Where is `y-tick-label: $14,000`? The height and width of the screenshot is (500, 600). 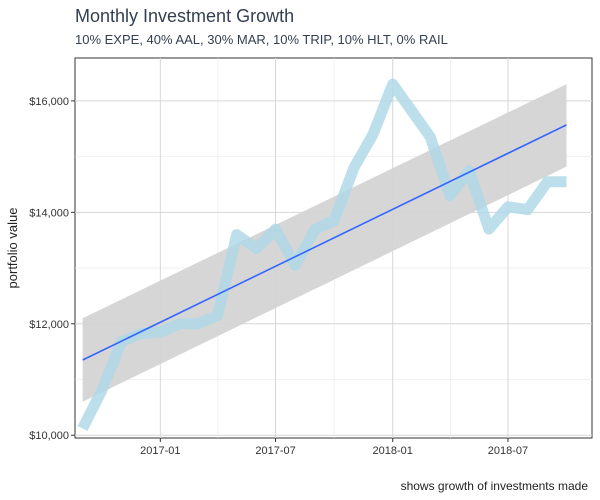 y-tick-label: $14,000 is located at coordinates (49, 213).